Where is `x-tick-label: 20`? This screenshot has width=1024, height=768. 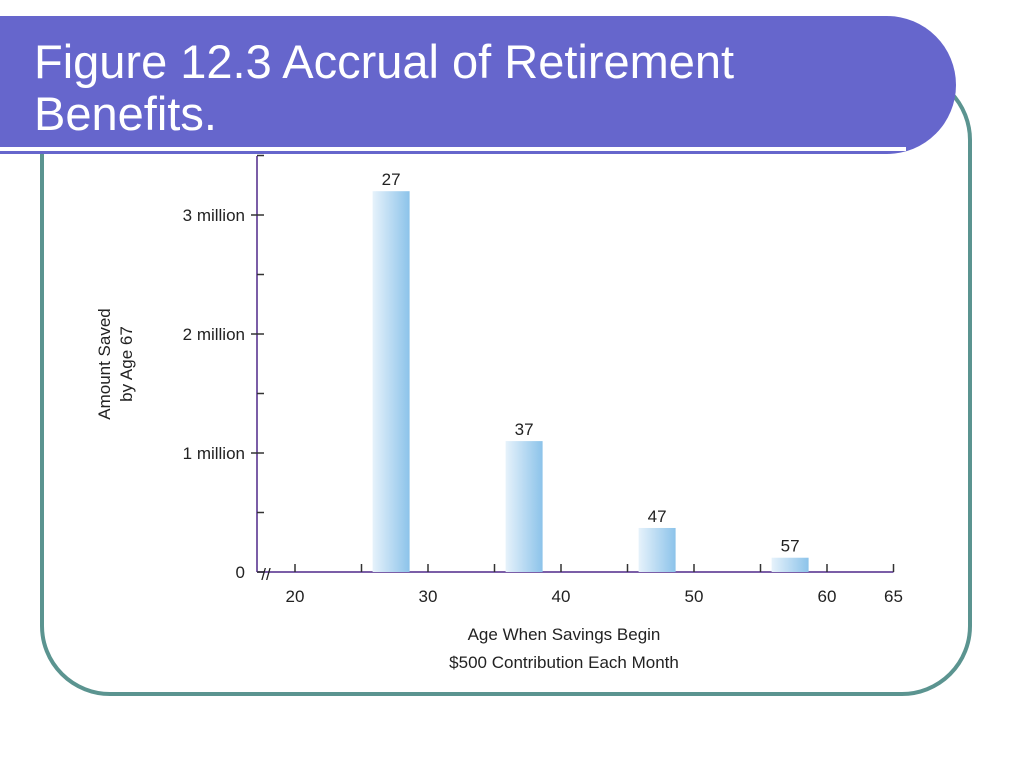
x-tick-label: 20 is located at coordinates (295, 596).